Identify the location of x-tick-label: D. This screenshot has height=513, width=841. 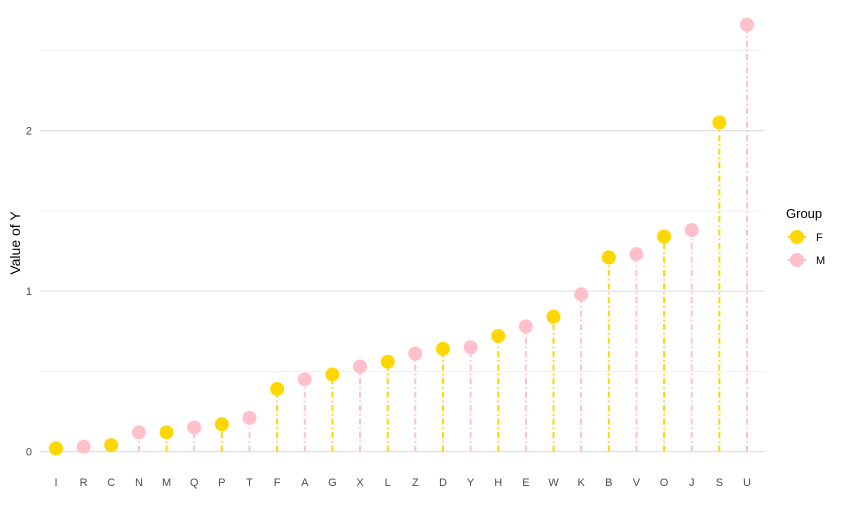
(443, 483).